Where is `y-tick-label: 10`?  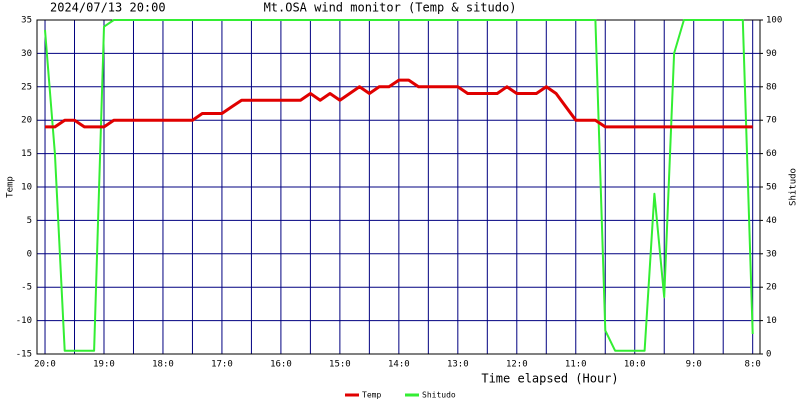 y-tick-label: 10 is located at coordinates (26, 188).